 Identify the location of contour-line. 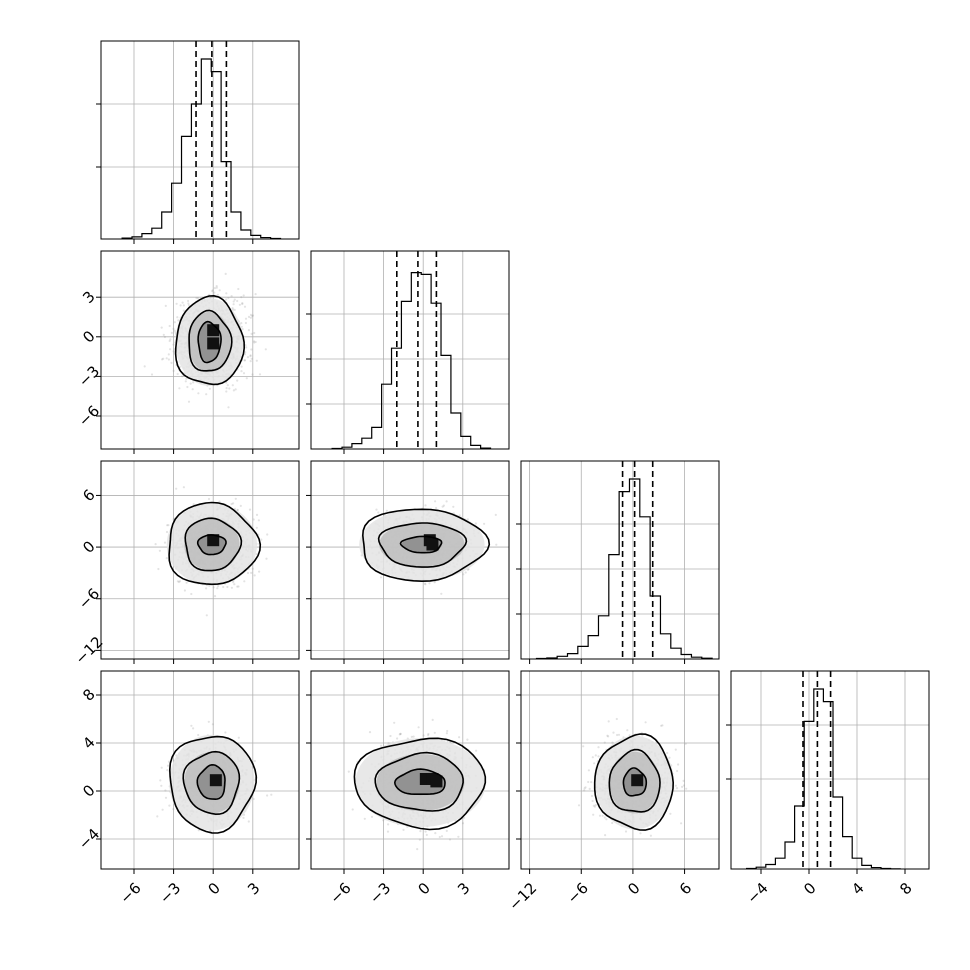
(210, 340).